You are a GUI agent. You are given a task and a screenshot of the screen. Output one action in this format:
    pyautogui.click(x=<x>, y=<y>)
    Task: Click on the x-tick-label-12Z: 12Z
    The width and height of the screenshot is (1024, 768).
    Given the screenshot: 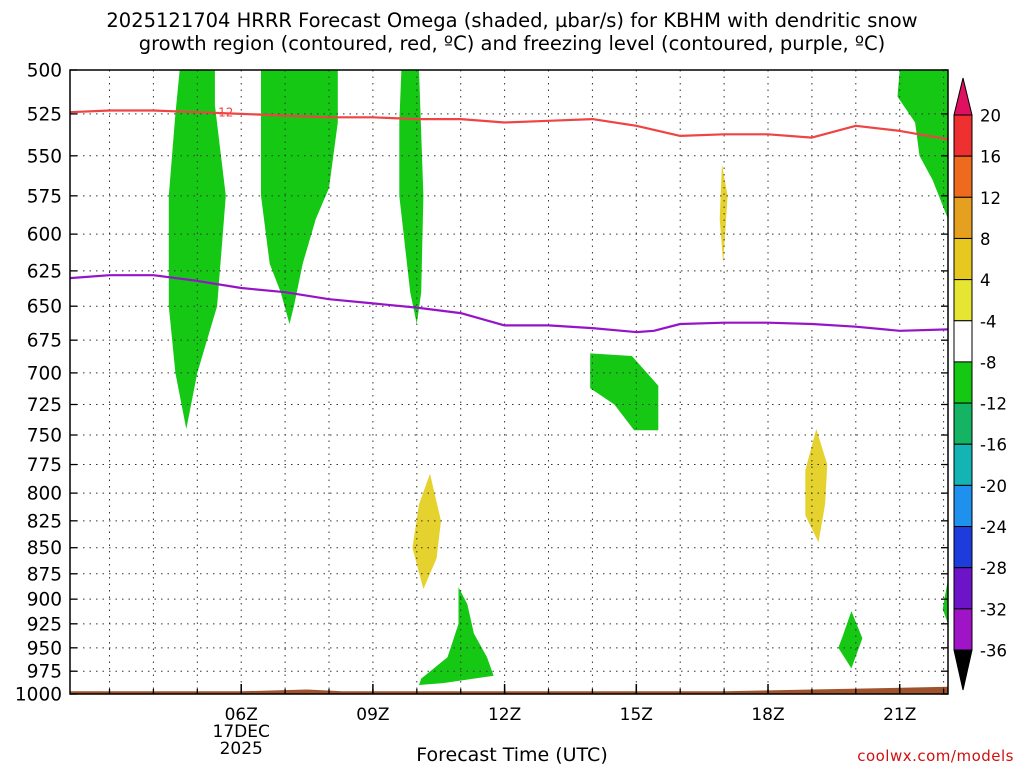 What is the action you would take?
    pyautogui.click(x=504, y=715)
    